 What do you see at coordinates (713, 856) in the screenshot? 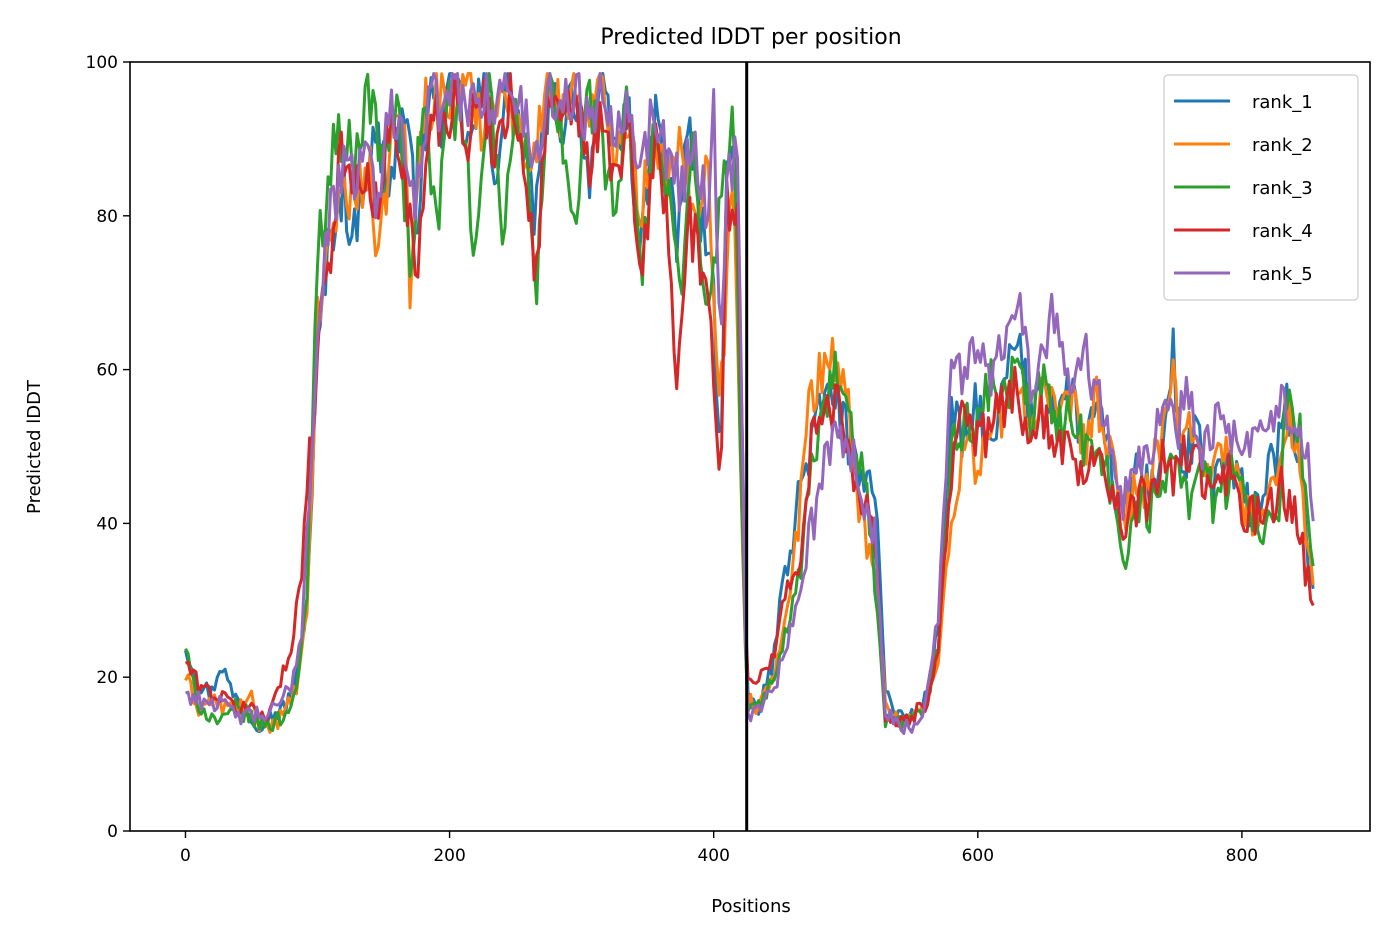
I see `x-tick-label: 400` at bounding box center [713, 856].